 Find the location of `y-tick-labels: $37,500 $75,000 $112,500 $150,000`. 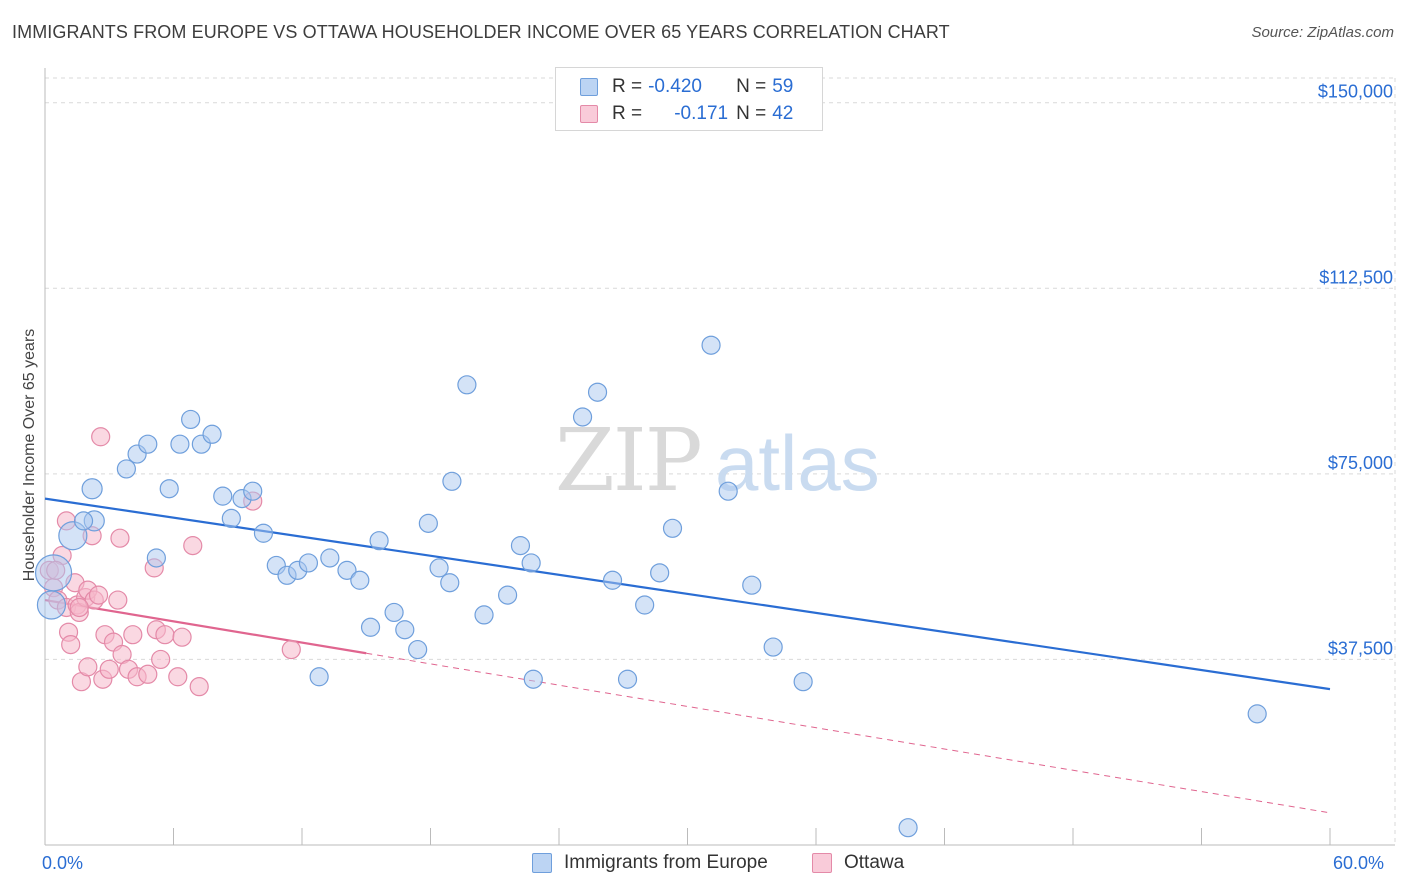

y-tick-labels: $37,500 $75,000 $112,500 $150,000 is located at coordinates (1355, 370).